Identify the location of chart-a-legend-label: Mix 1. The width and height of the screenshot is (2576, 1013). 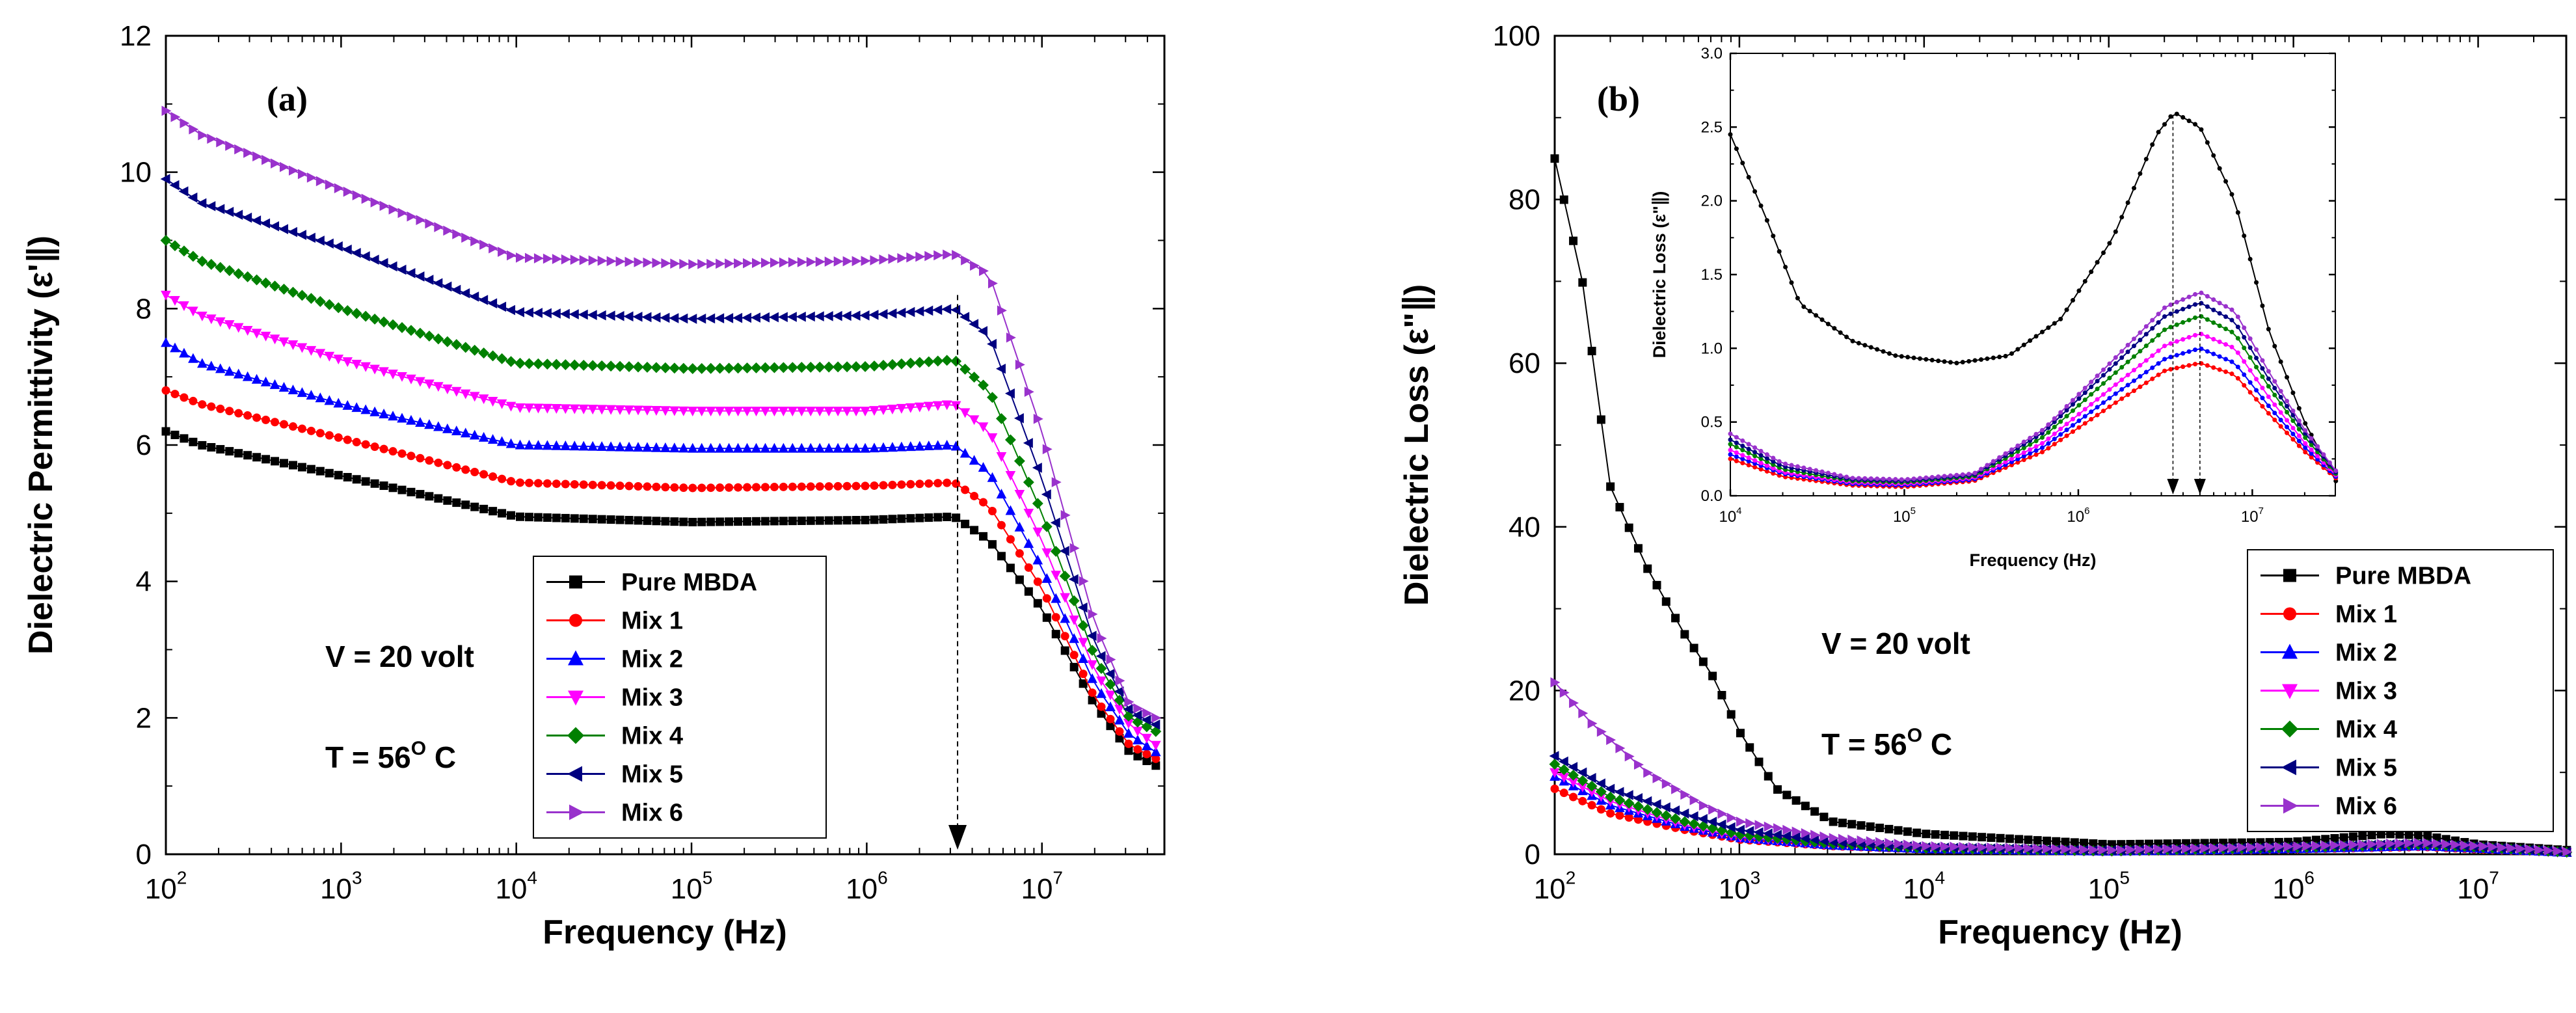
(652, 621).